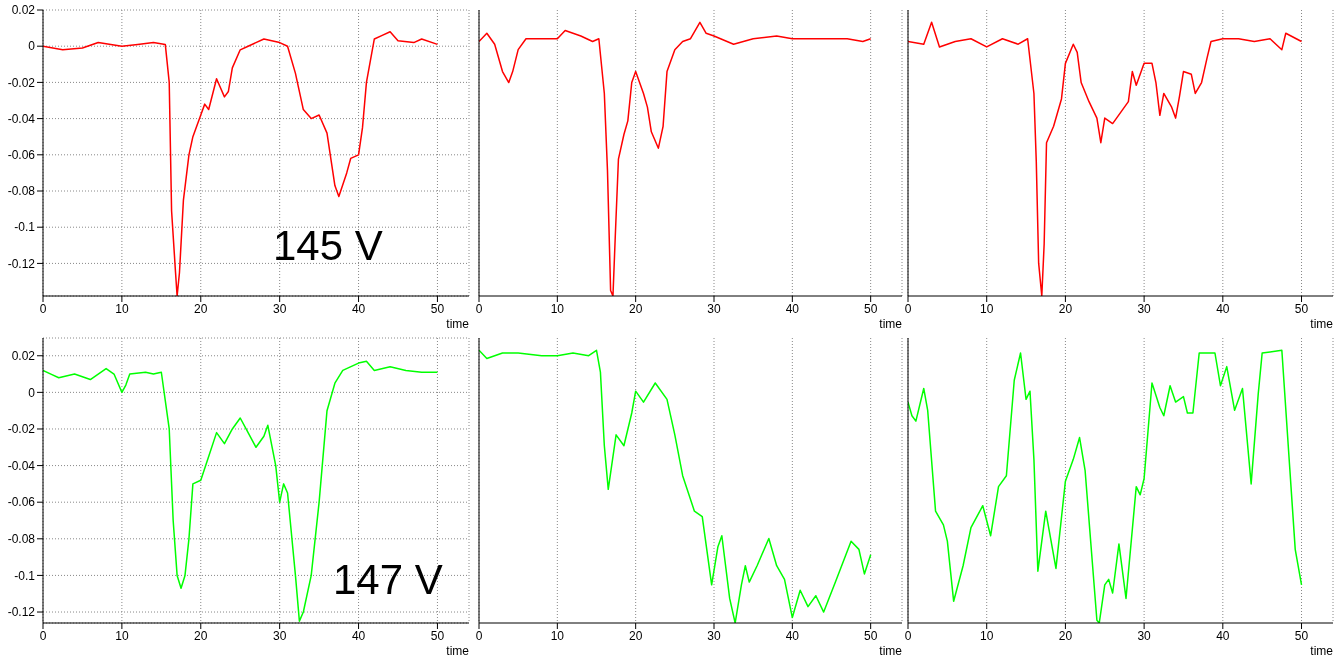 Image resolution: width=1336 pixels, height=655 pixels. I want to click on annotation: 147 V, so click(388, 580).